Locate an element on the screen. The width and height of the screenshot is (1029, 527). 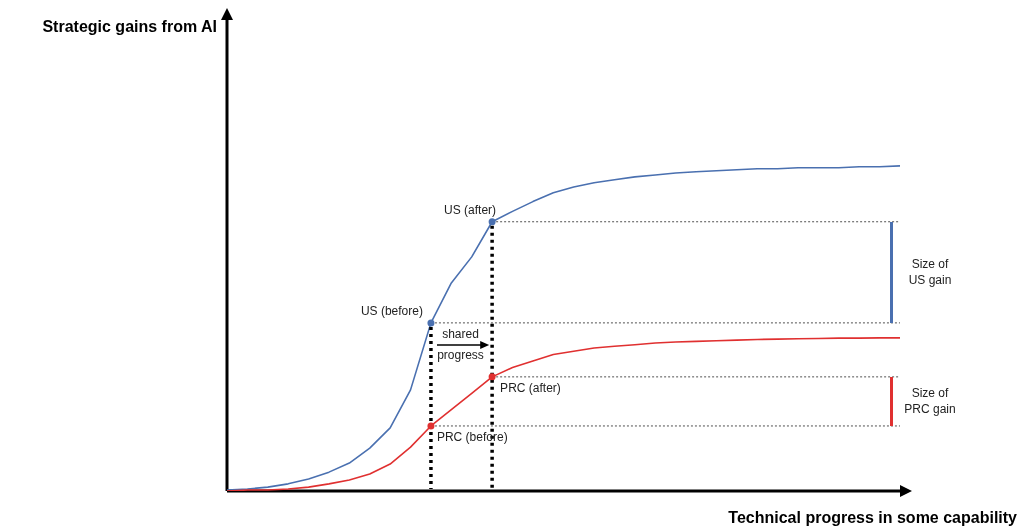
ref-line-label: US (after) is located at coordinates (470, 209).